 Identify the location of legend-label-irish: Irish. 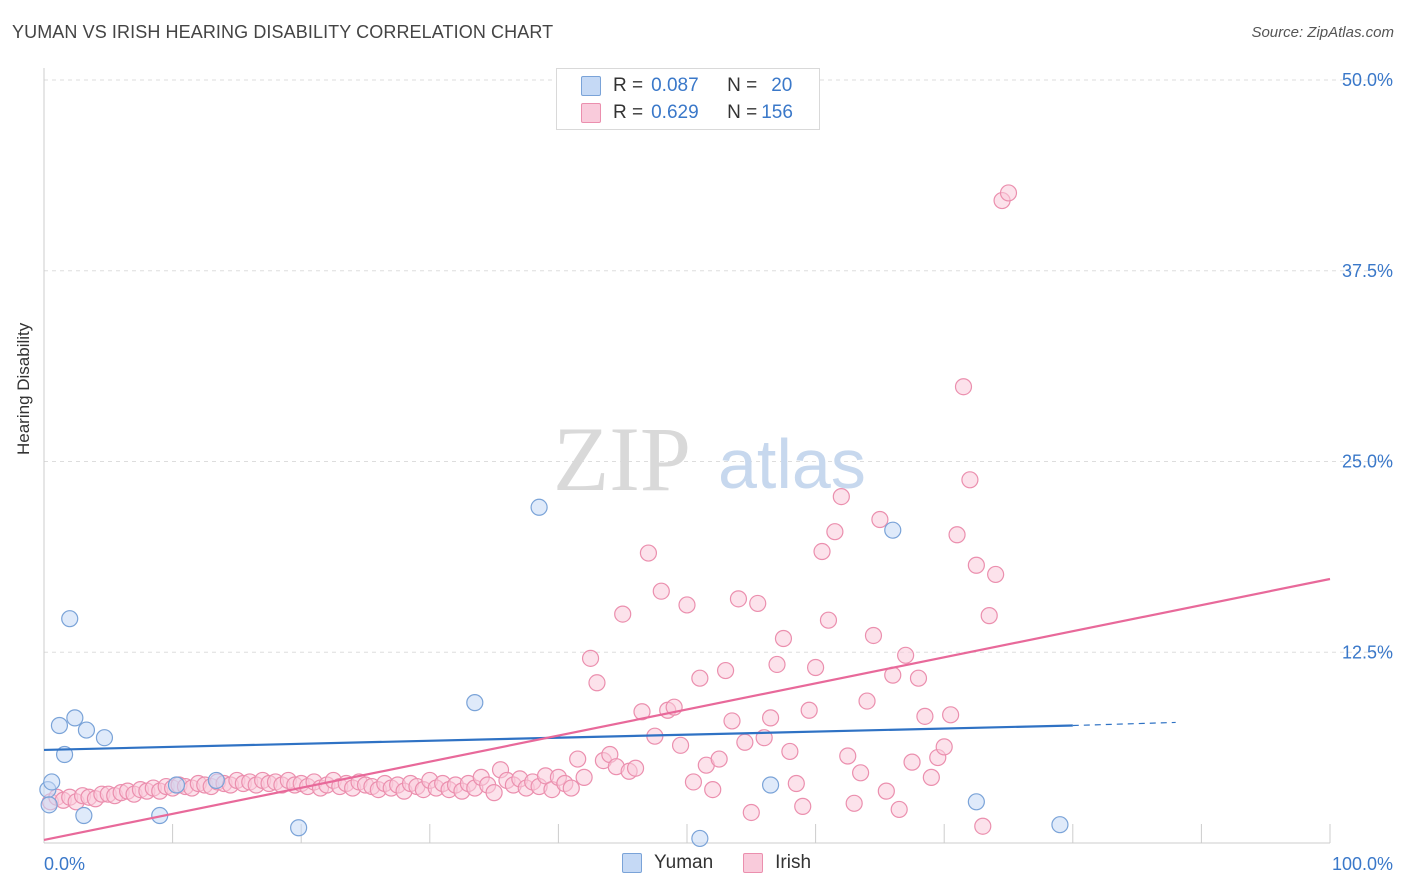
(793, 862).